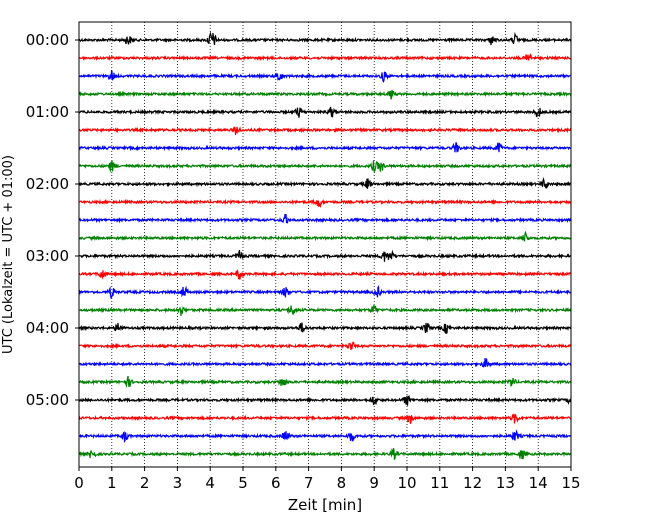 The height and width of the screenshot is (520, 650). What do you see at coordinates (538, 483) in the screenshot?
I see `x-tick-label: 14` at bounding box center [538, 483].